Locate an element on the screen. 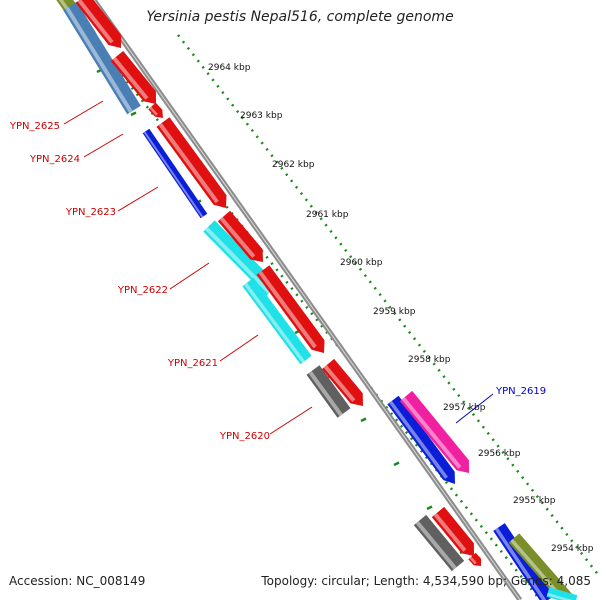  kbp-label: 2955 kbp is located at coordinates (534, 501).